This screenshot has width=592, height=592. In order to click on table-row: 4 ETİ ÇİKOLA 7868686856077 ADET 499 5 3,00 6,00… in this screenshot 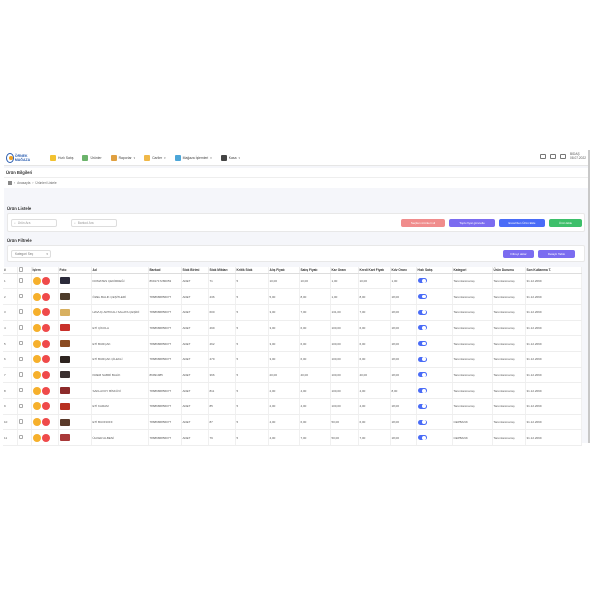, I will do `click(292, 328)`.